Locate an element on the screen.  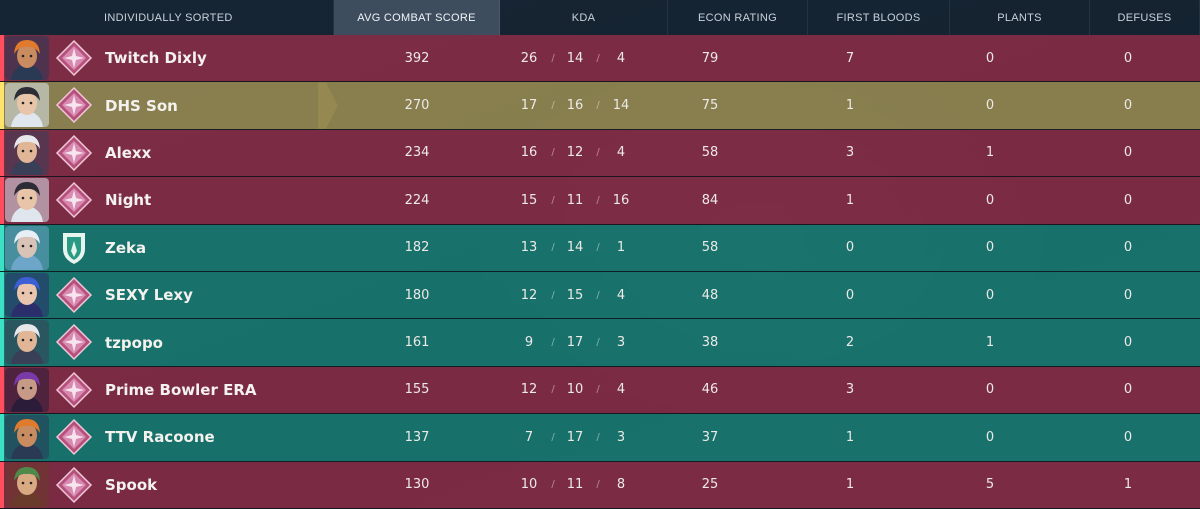
player-row: SEXY Lexy 180 12 / 15 / 4 48 0 0 0 is located at coordinates (600, 295).